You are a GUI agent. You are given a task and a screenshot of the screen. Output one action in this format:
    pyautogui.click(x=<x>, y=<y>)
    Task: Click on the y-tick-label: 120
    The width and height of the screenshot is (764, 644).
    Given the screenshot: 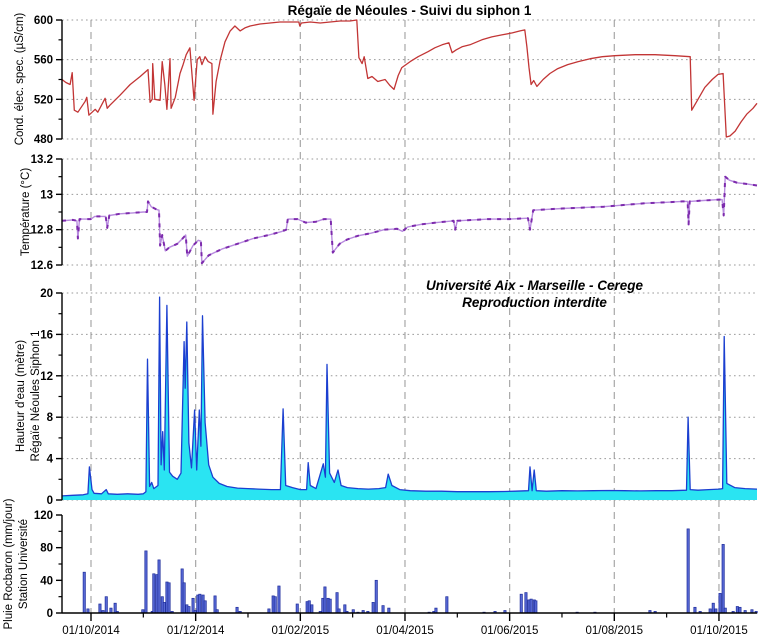 What is the action you would take?
    pyautogui.click(x=43, y=516)
    